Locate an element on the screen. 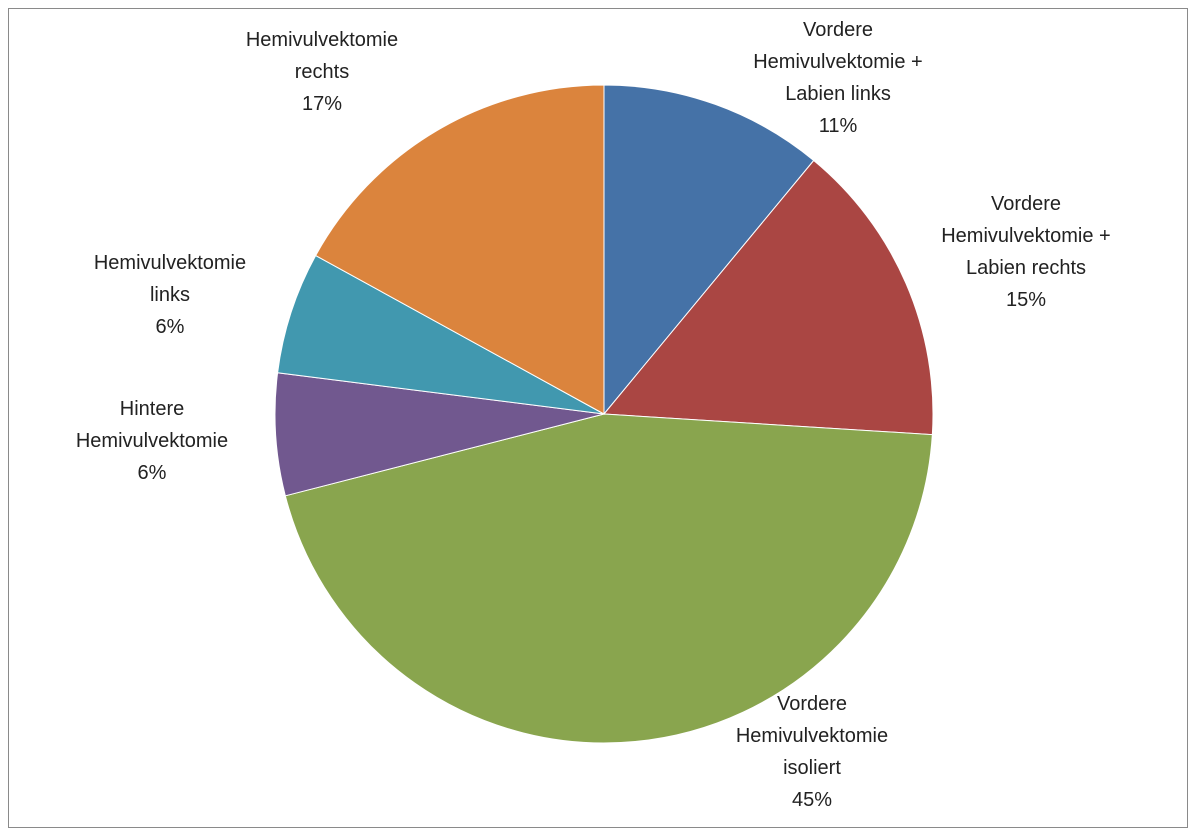  slice-label: Hemivulvektomie rechts 17% is located at coordinates (322, 72).